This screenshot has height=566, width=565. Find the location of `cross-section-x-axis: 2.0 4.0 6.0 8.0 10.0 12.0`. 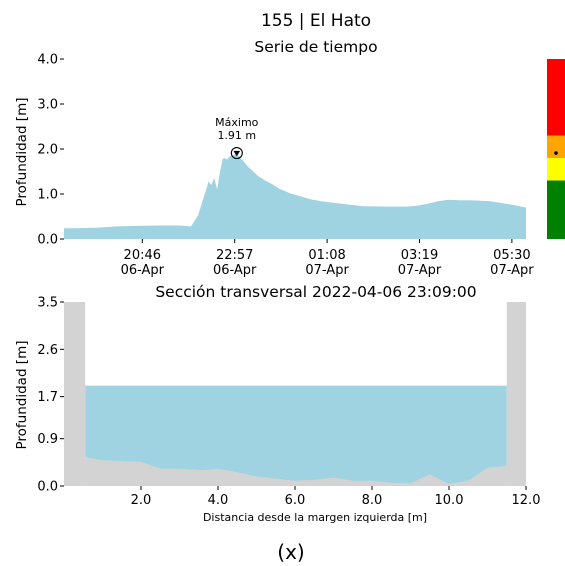

cross-section-x-axis: 2.0 4.0 6.0 8.0 10.0 12.0 is located at coordinates (336, 497).